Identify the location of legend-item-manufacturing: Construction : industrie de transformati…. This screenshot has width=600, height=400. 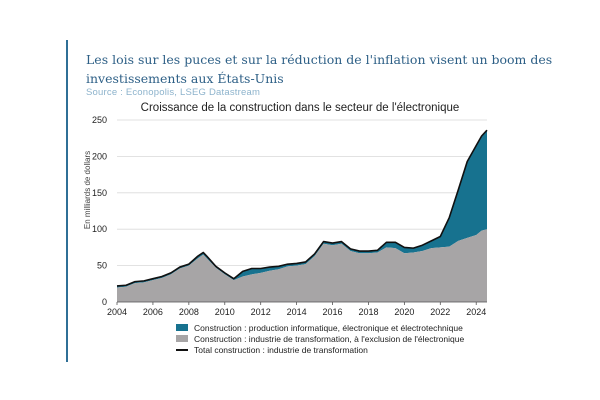
(320, 338).